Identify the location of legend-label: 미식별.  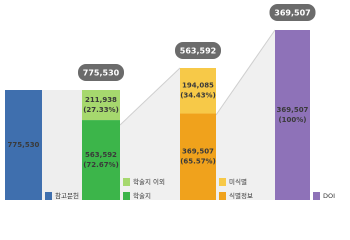
(238, 181).